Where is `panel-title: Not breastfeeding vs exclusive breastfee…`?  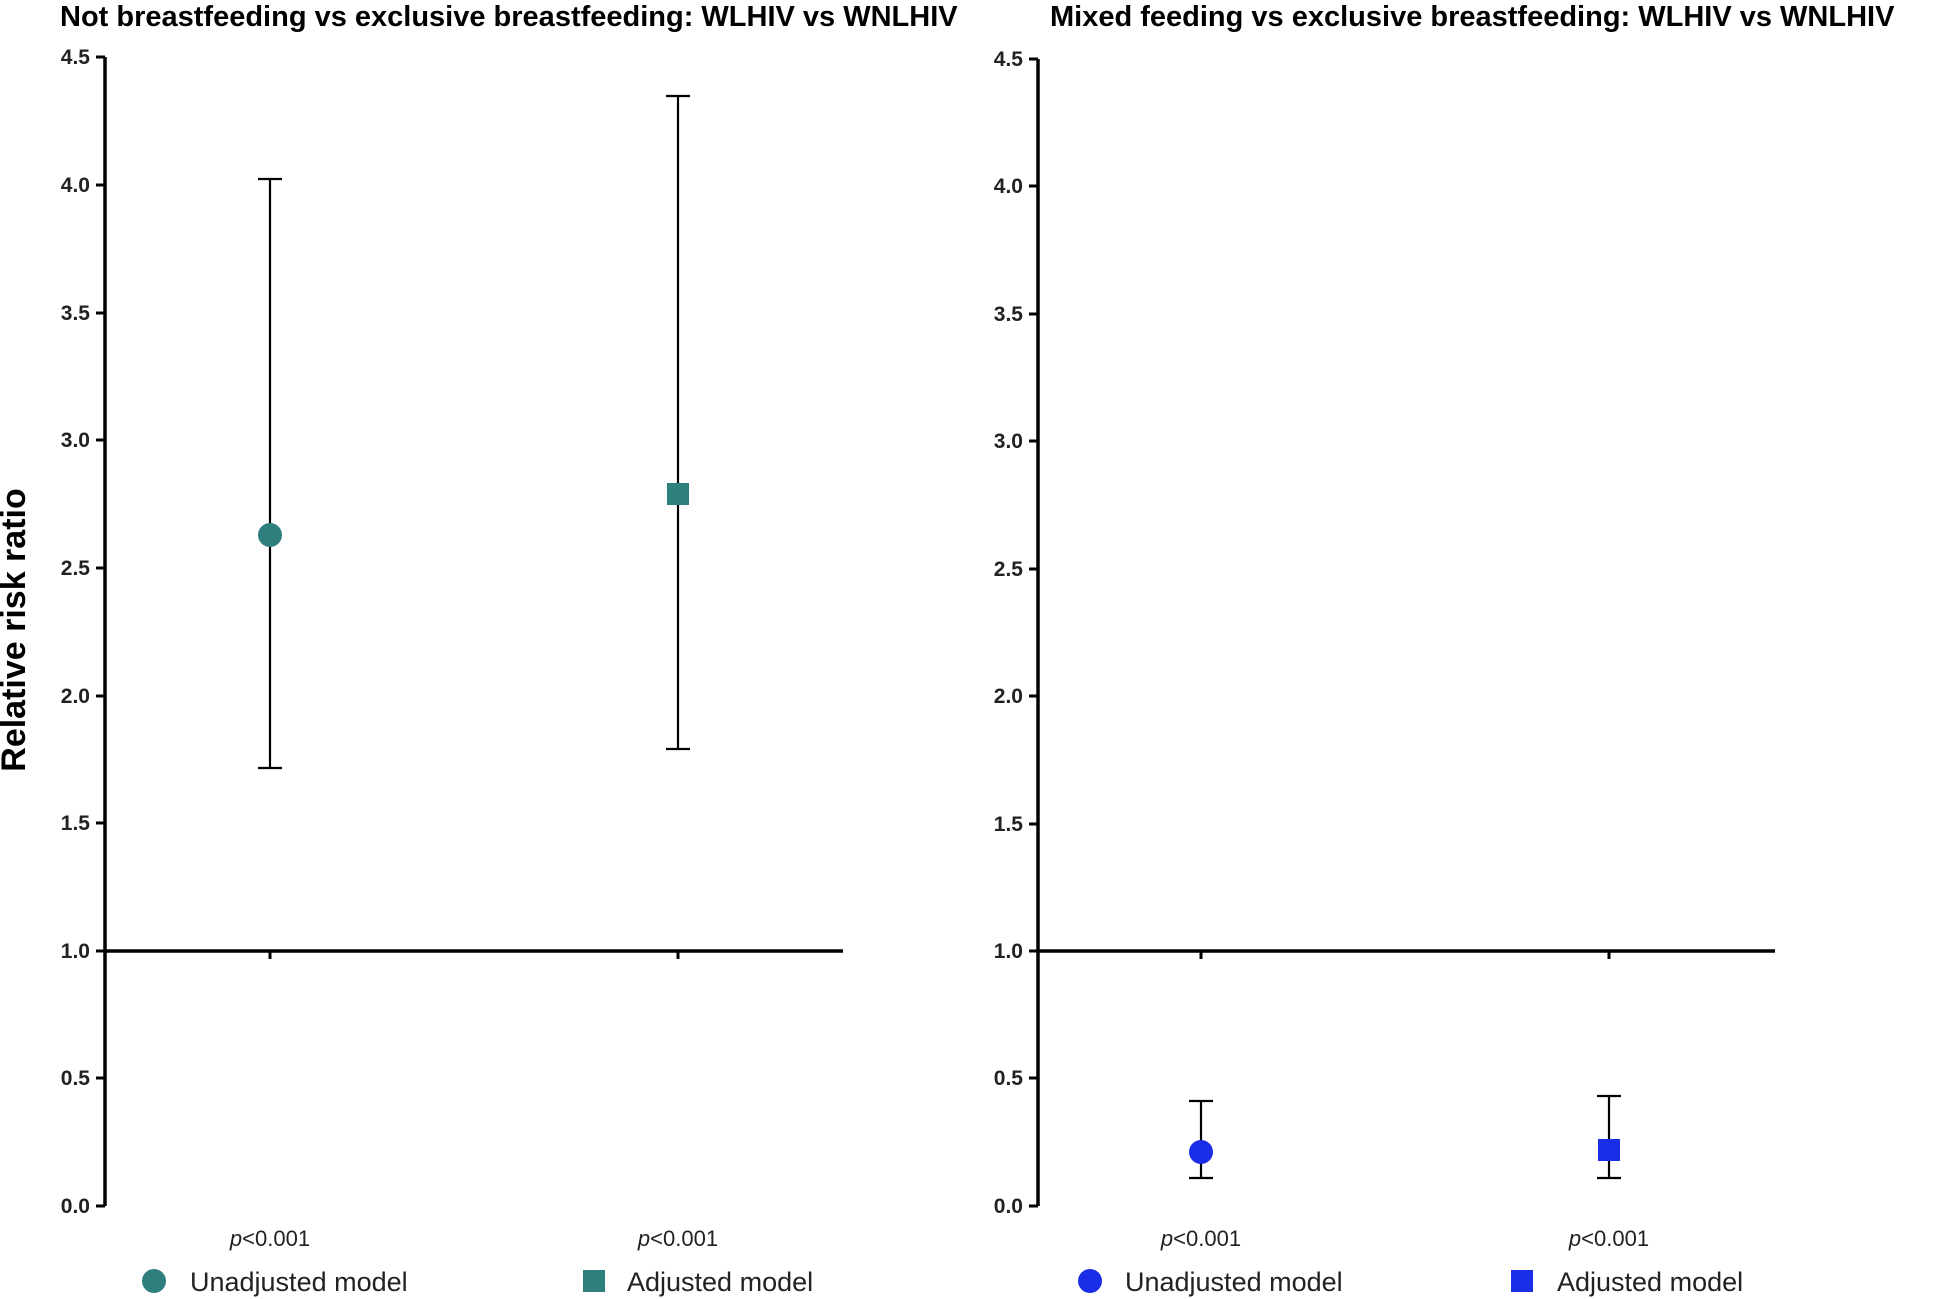
panel-title: Not breastfeeding vs exclusive breastfee… is located at coordinates (509, 17).